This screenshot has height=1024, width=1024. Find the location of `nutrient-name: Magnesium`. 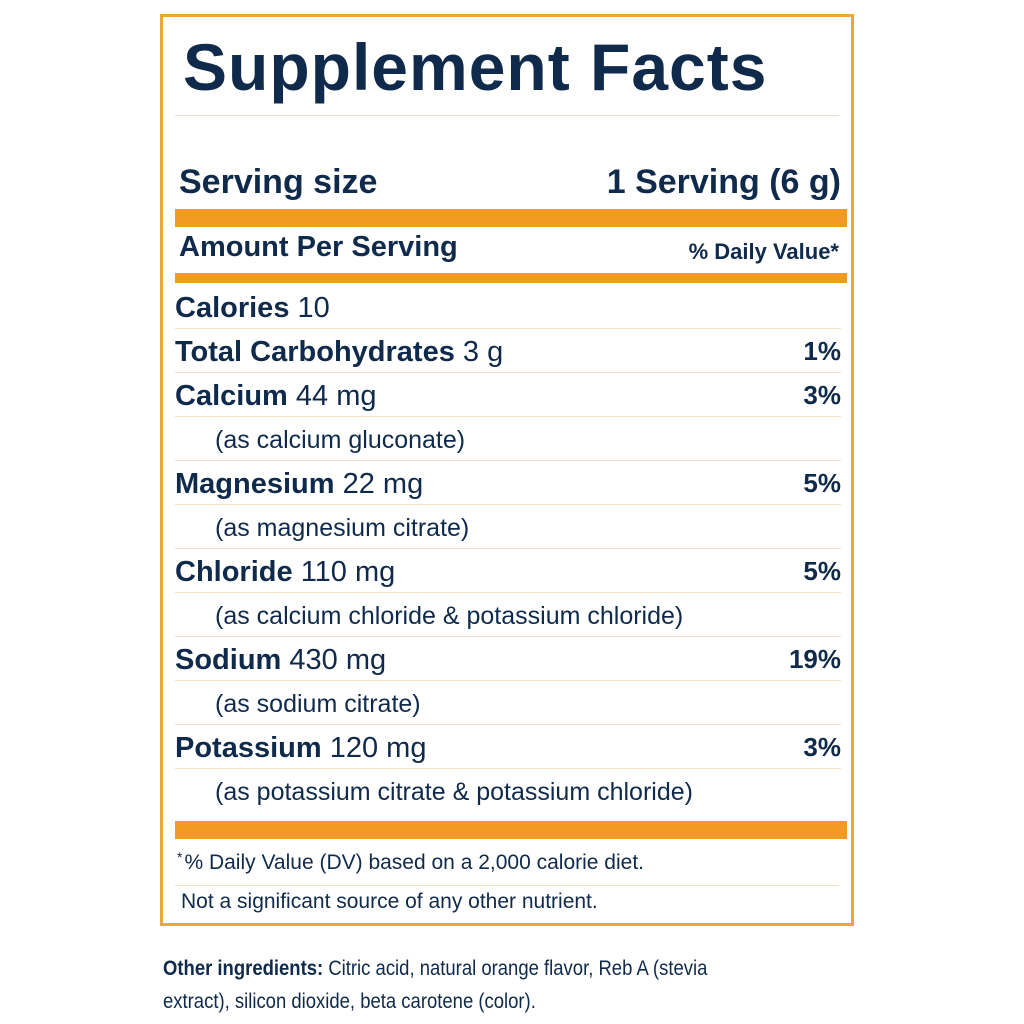

nutrient-name: Magnesium is located at coordinates (255, 484).